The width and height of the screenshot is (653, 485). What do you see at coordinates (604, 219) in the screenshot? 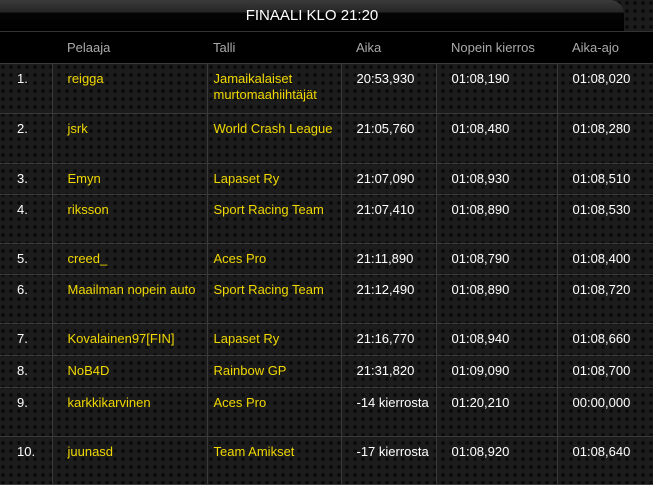
I see `cell-qualifying: 01:08,530` at bounding box center [604, 219].